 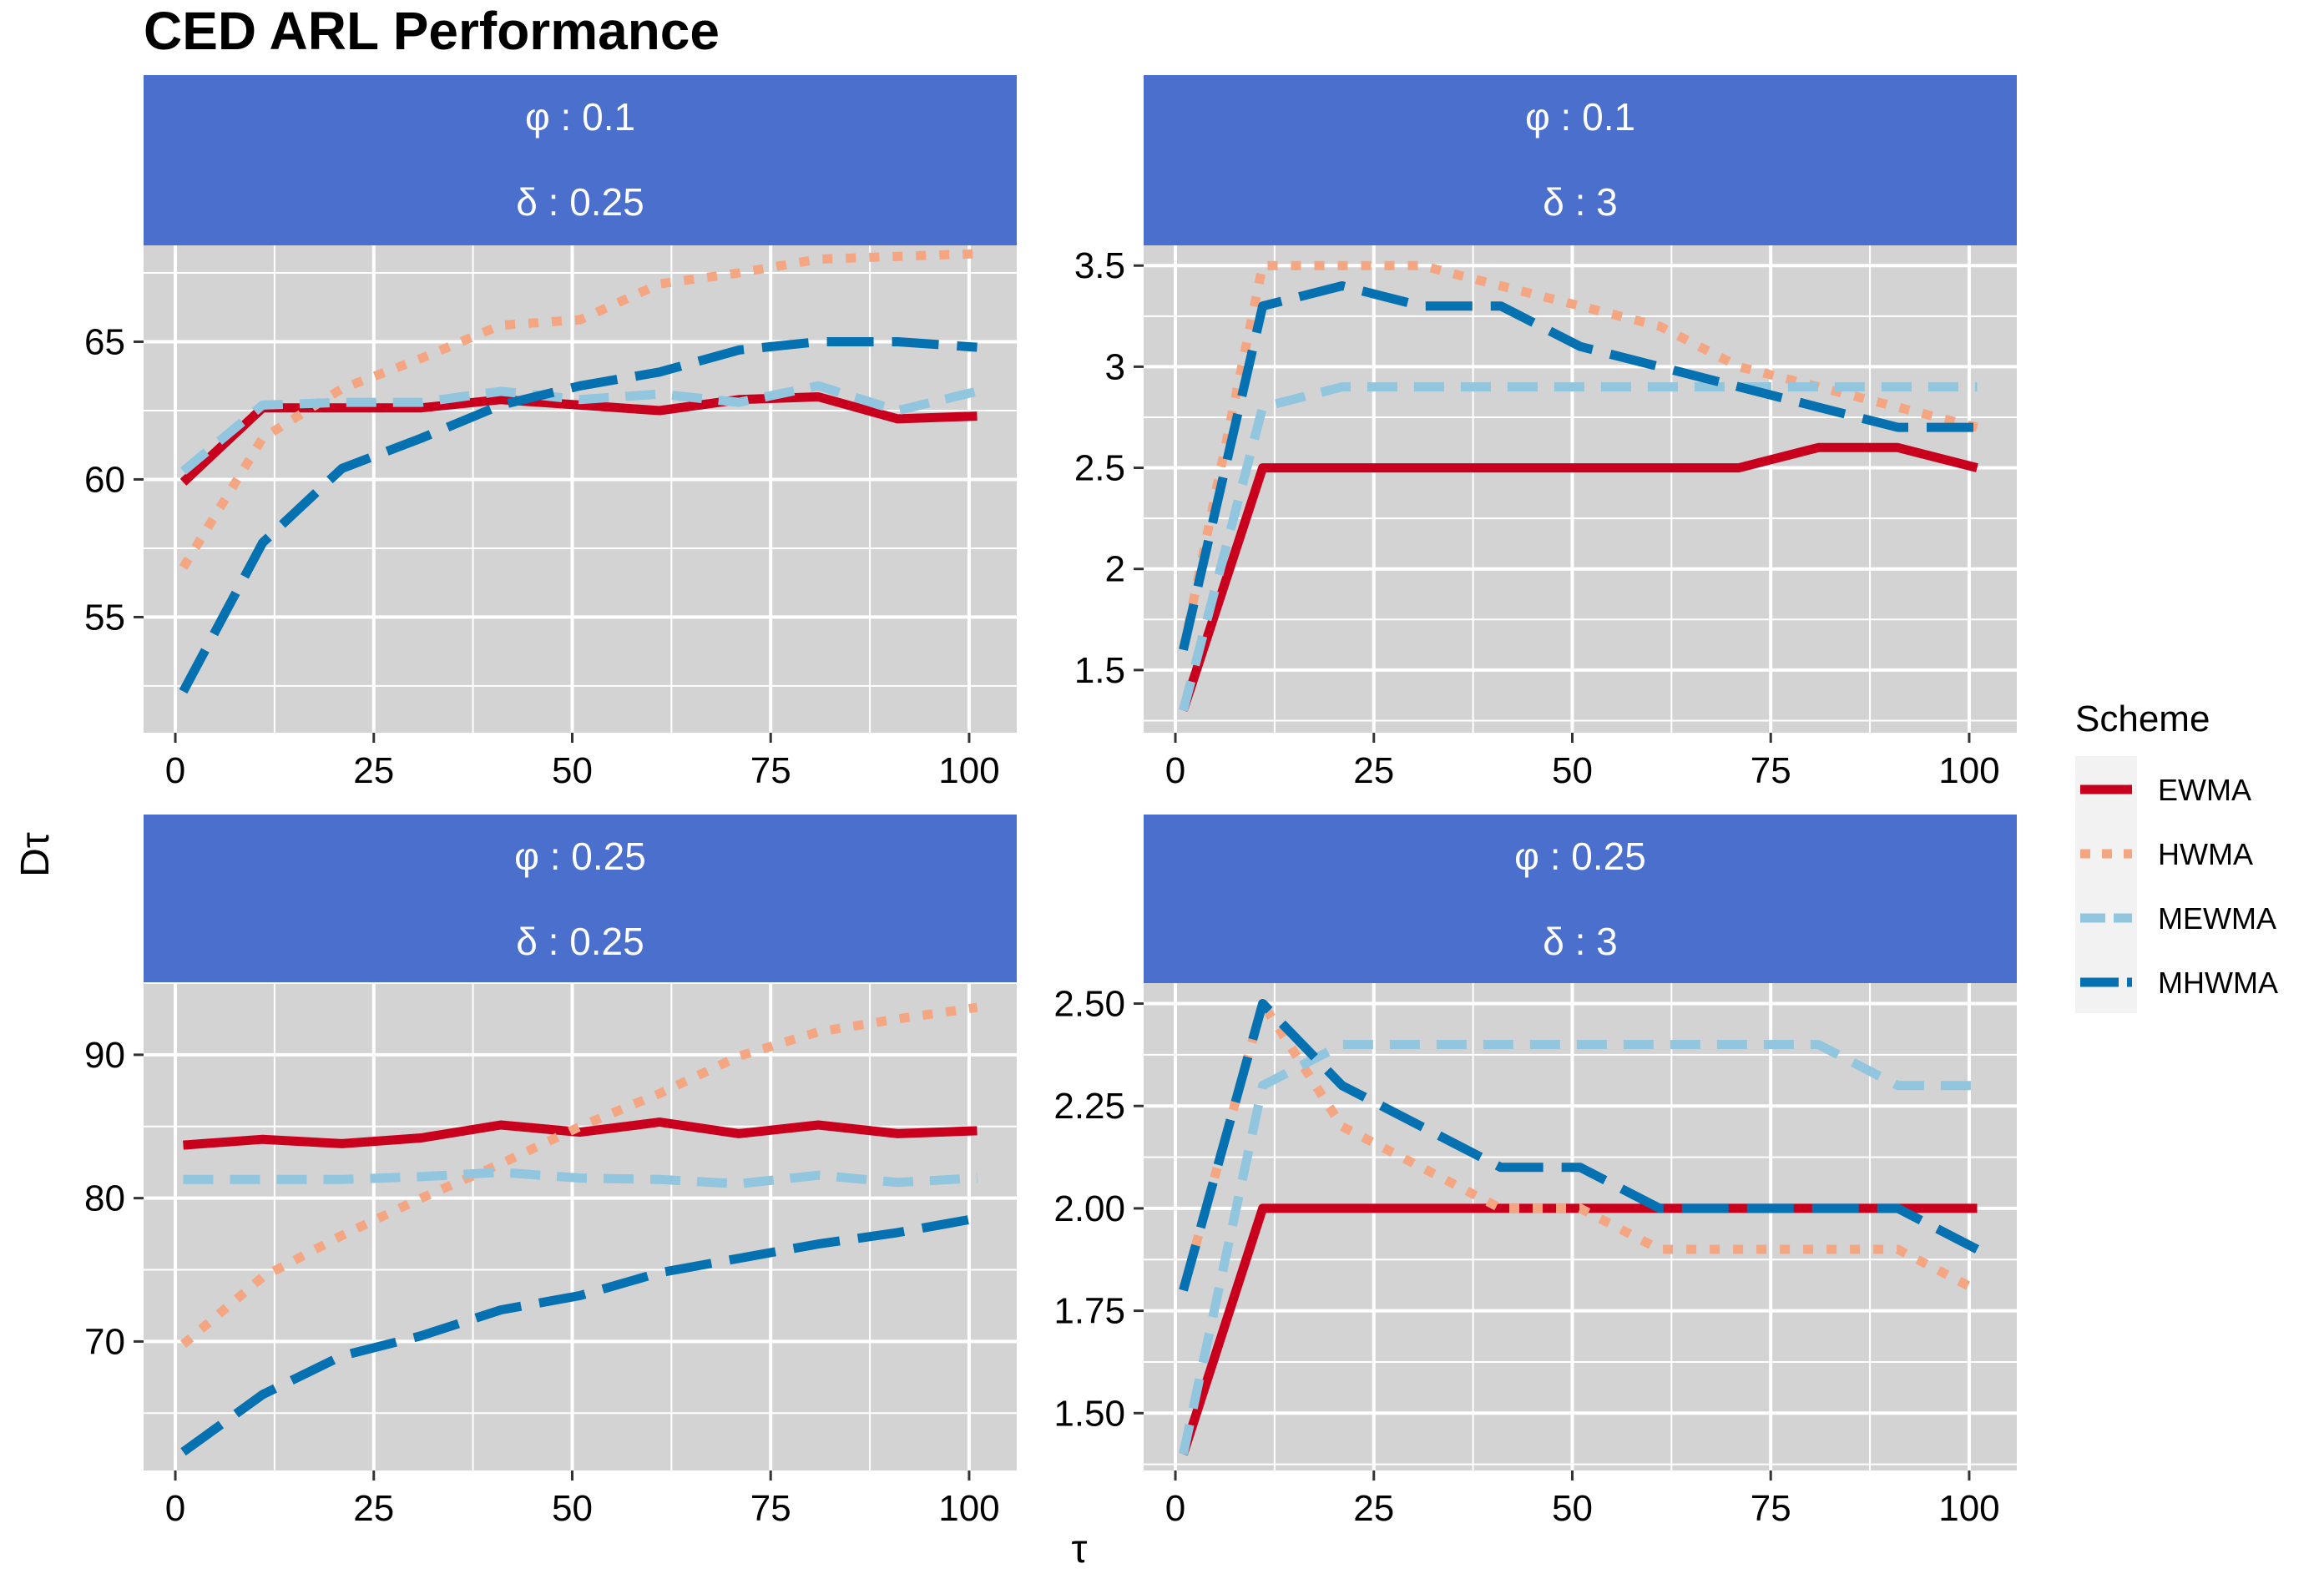 What do you see at coordinates (104, 479) in the screenshot?
I see `y-tick-label: 60` at bounding box center [104, 479].